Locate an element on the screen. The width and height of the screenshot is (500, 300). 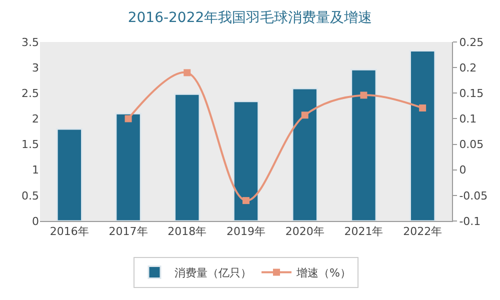
y-tick-label: 3 is located at coordinates (35, 67).